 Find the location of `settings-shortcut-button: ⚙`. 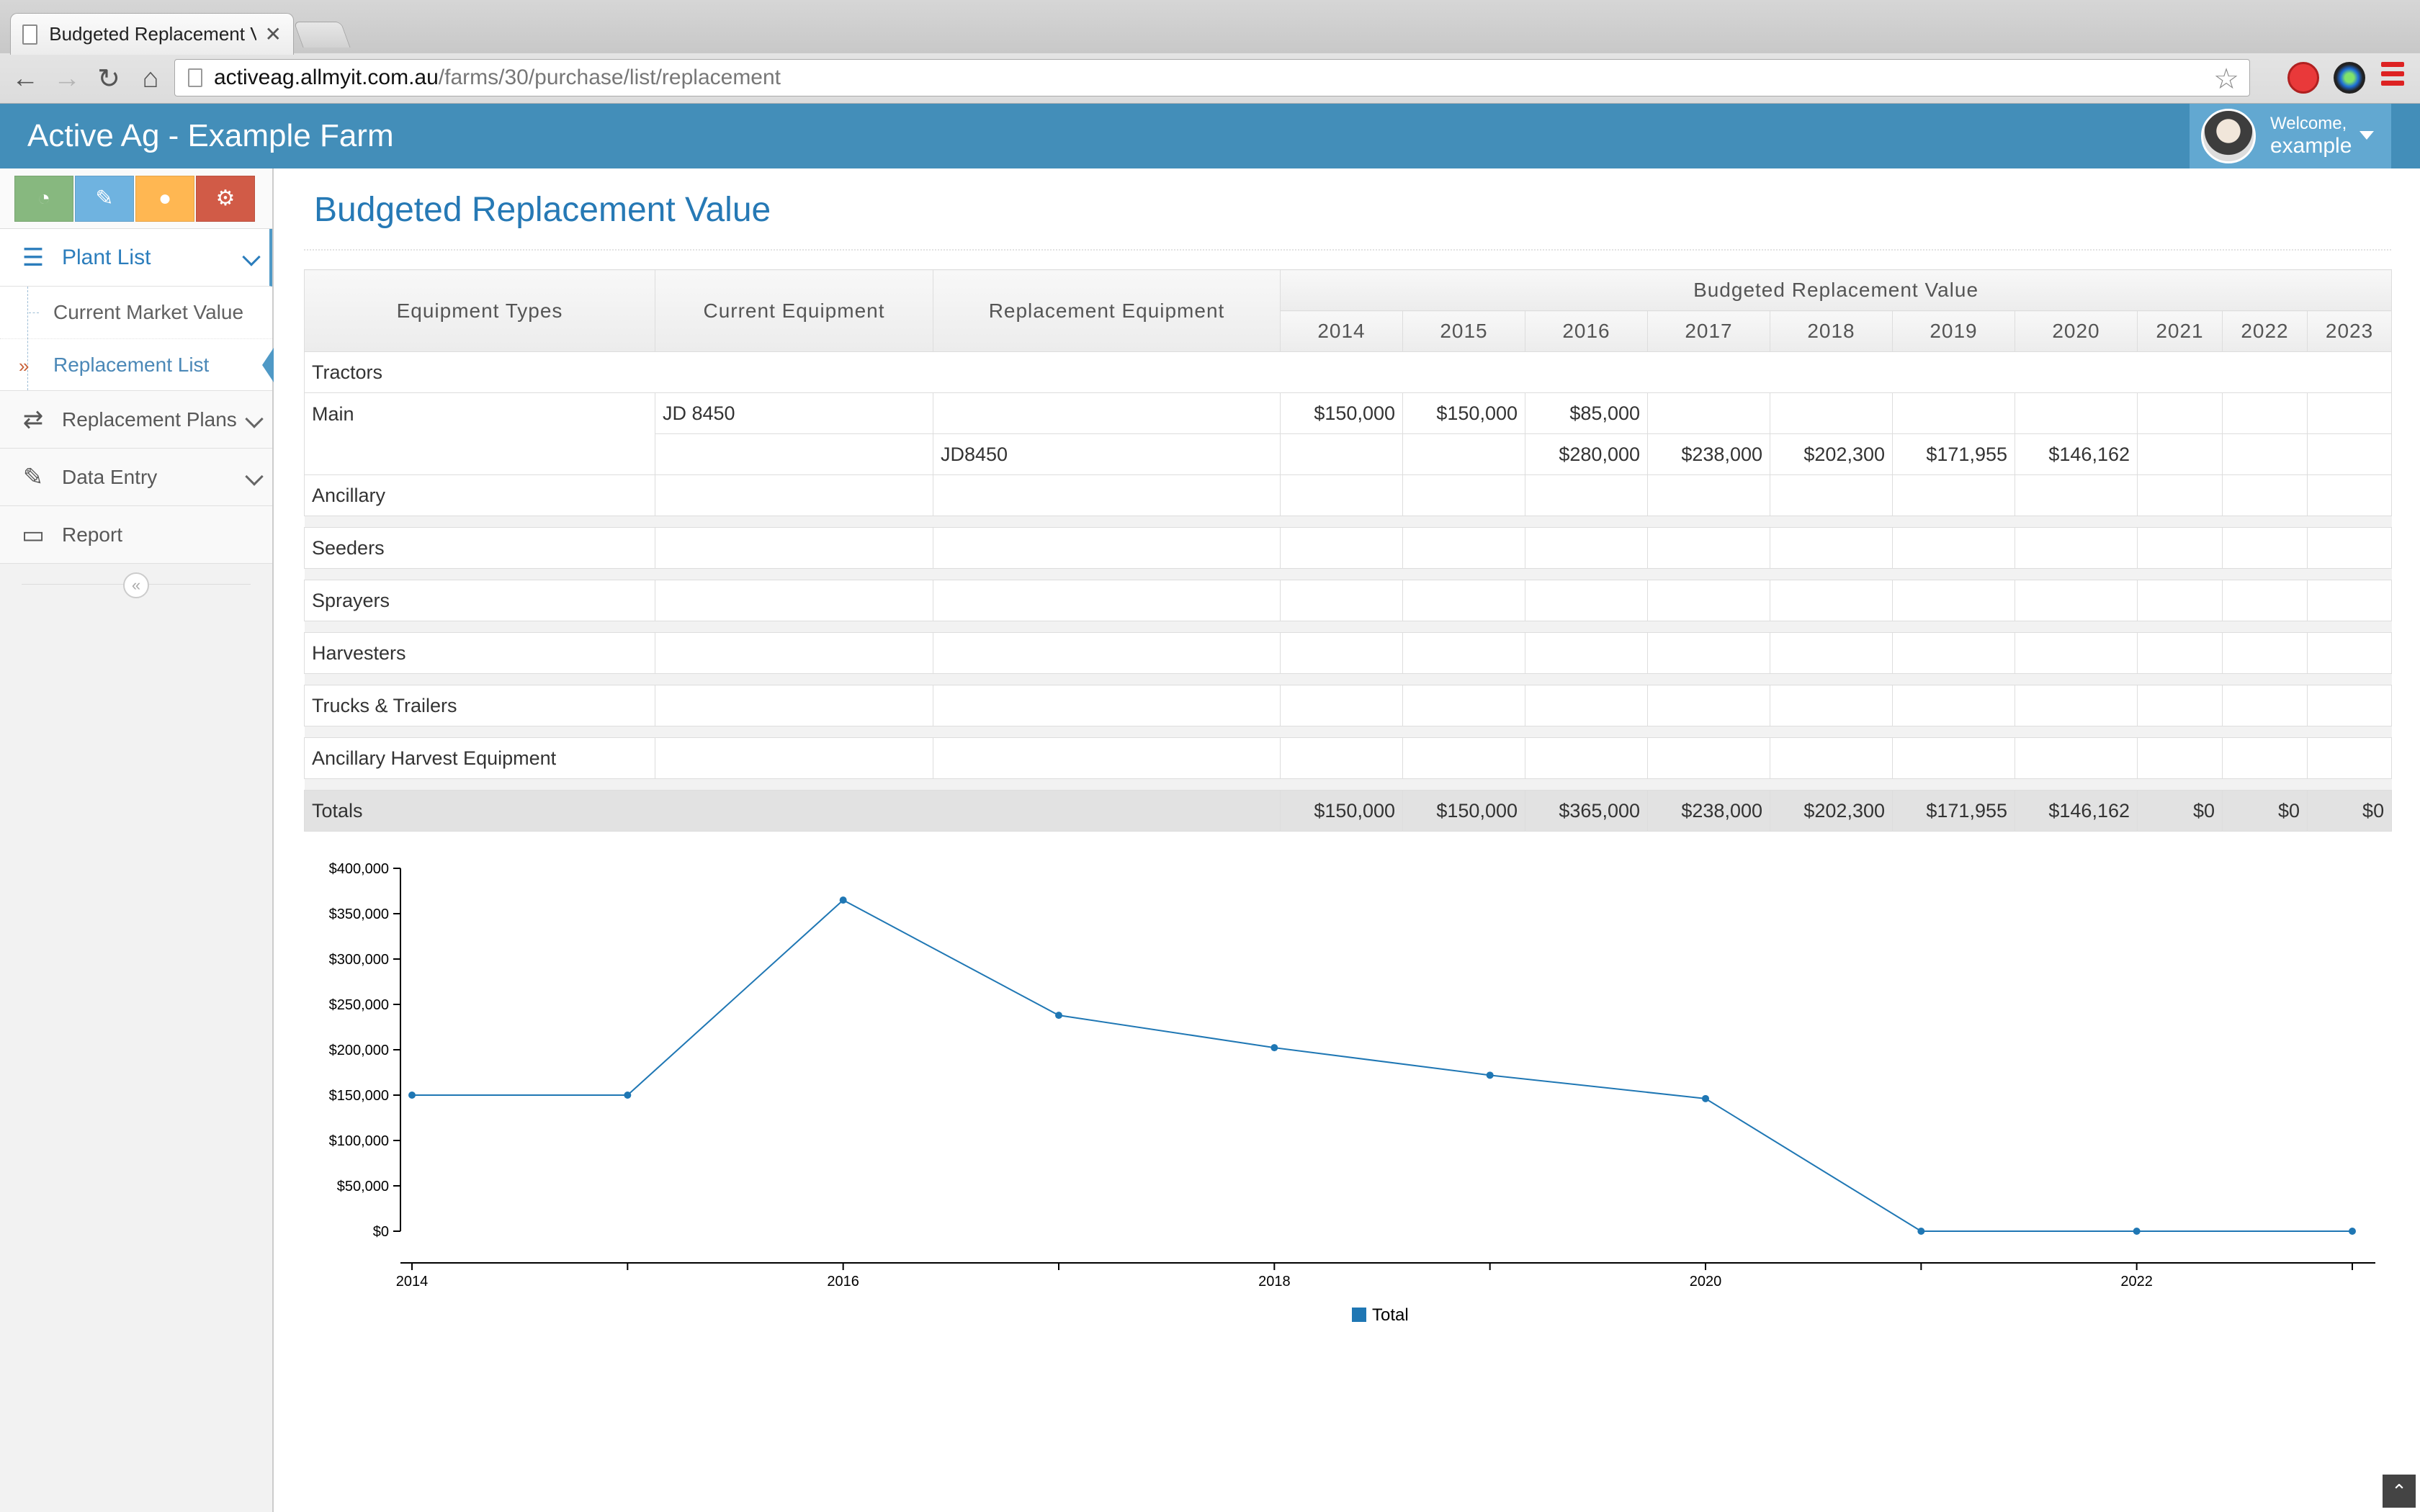

settings-shortcut-button: ⚙ is located at coordinates (226, 198).